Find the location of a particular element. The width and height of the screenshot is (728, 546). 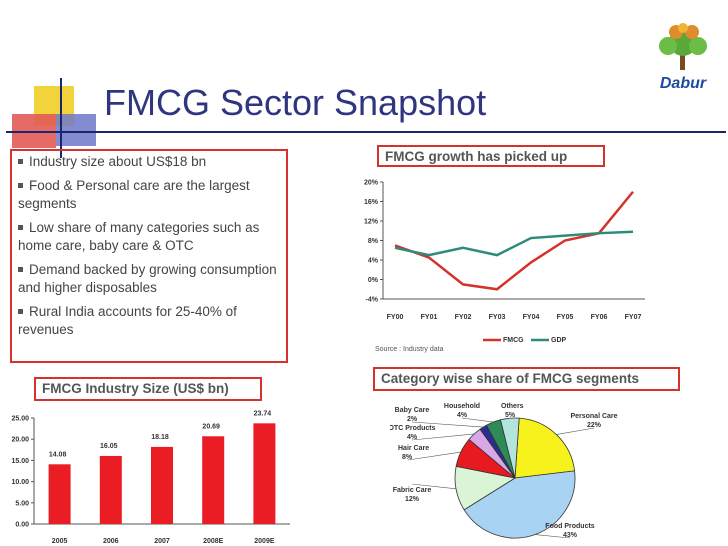

series-line-fmcg is located at coordinates (514, 240).